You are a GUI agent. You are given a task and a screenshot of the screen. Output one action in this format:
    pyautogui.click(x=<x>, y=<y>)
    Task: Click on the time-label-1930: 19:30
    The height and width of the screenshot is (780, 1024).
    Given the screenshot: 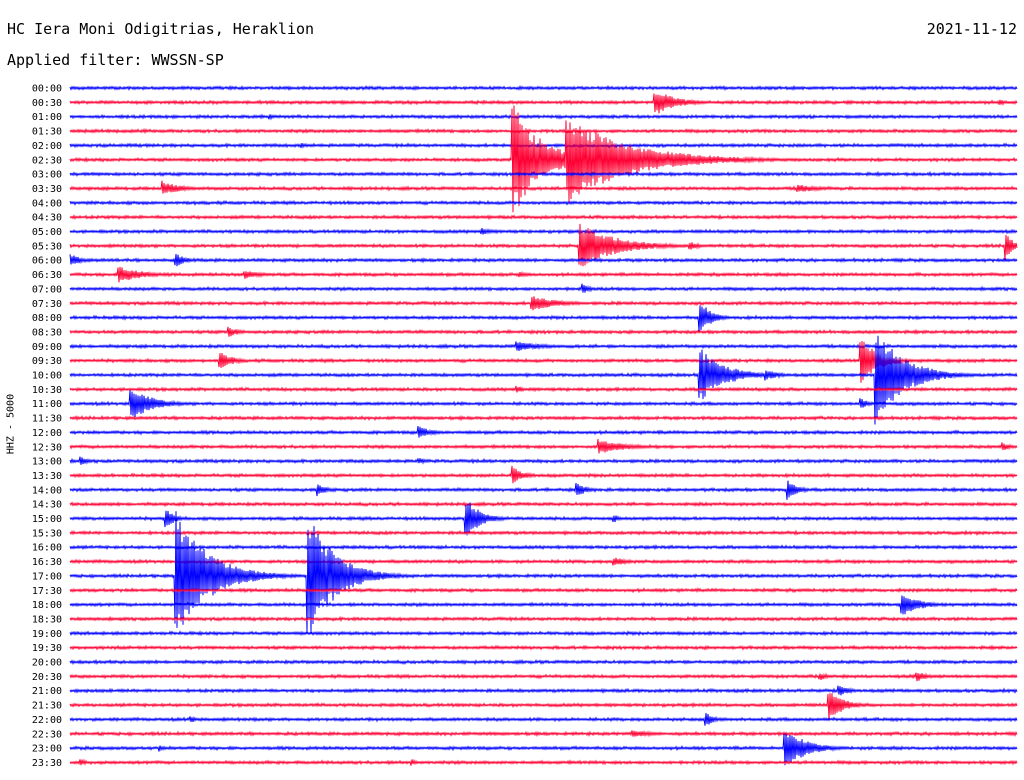 What is the action you would take?
    pyautogui.click(x=47, y=648)
    